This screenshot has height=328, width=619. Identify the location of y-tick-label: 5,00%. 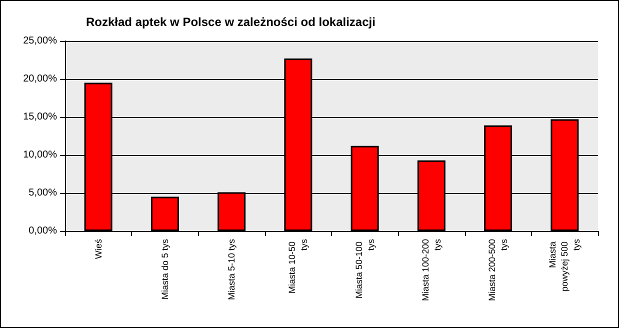
(43, 193).